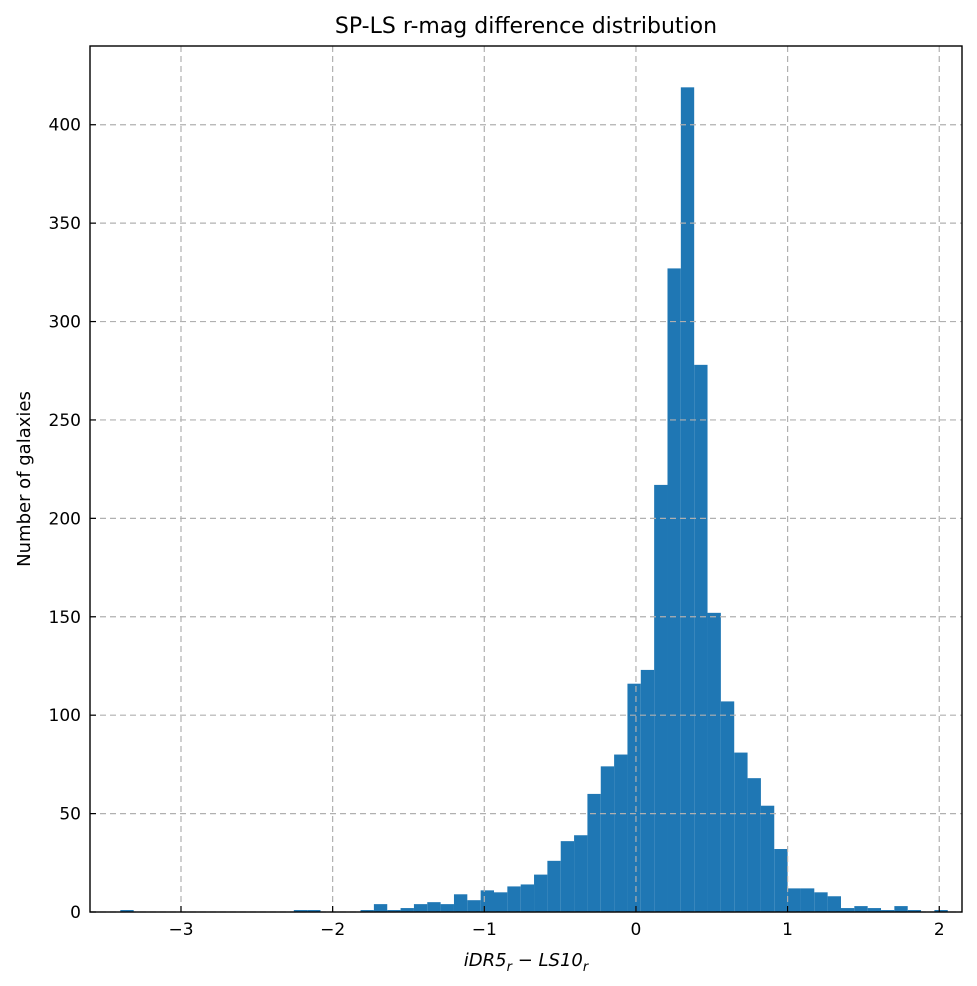 This screenshot has width=977, height=986. What do you see at coordinates (24, 479) in the screenshot?
I see `y-axis-label: Number of galaxies` at bounding box center [24, 479].